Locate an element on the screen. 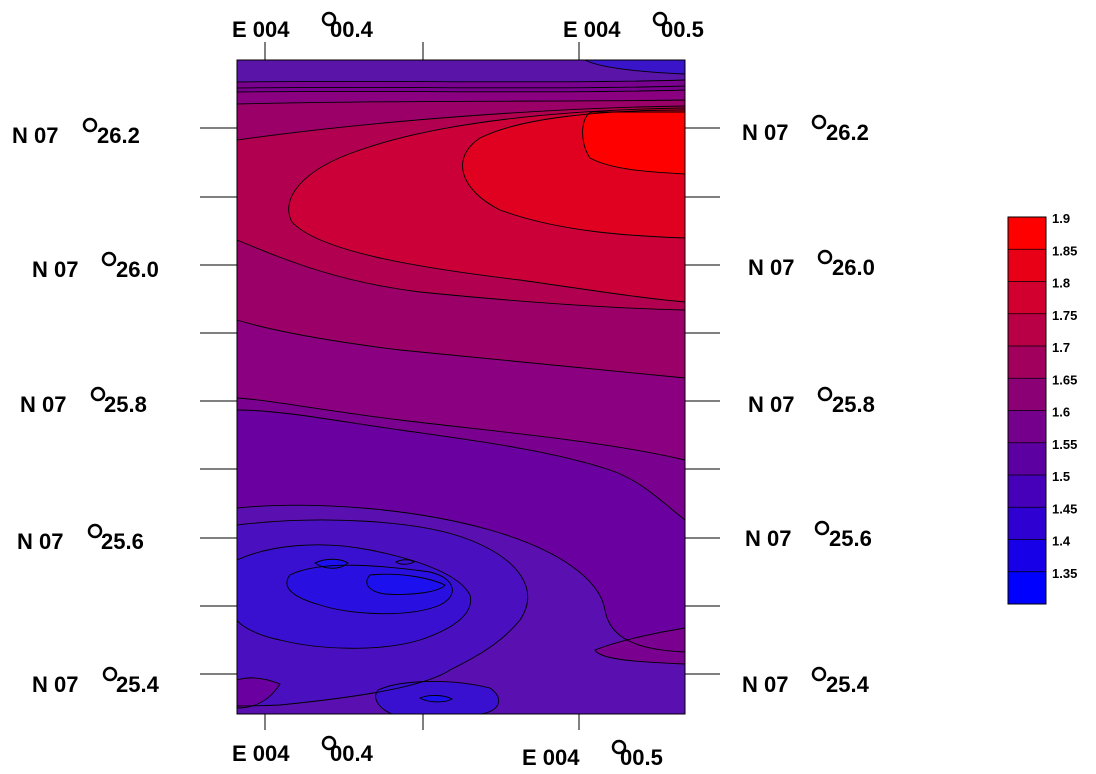 This screenshot has height=774, width=1096. band-east-lobe is located at coordinates (640, 646).